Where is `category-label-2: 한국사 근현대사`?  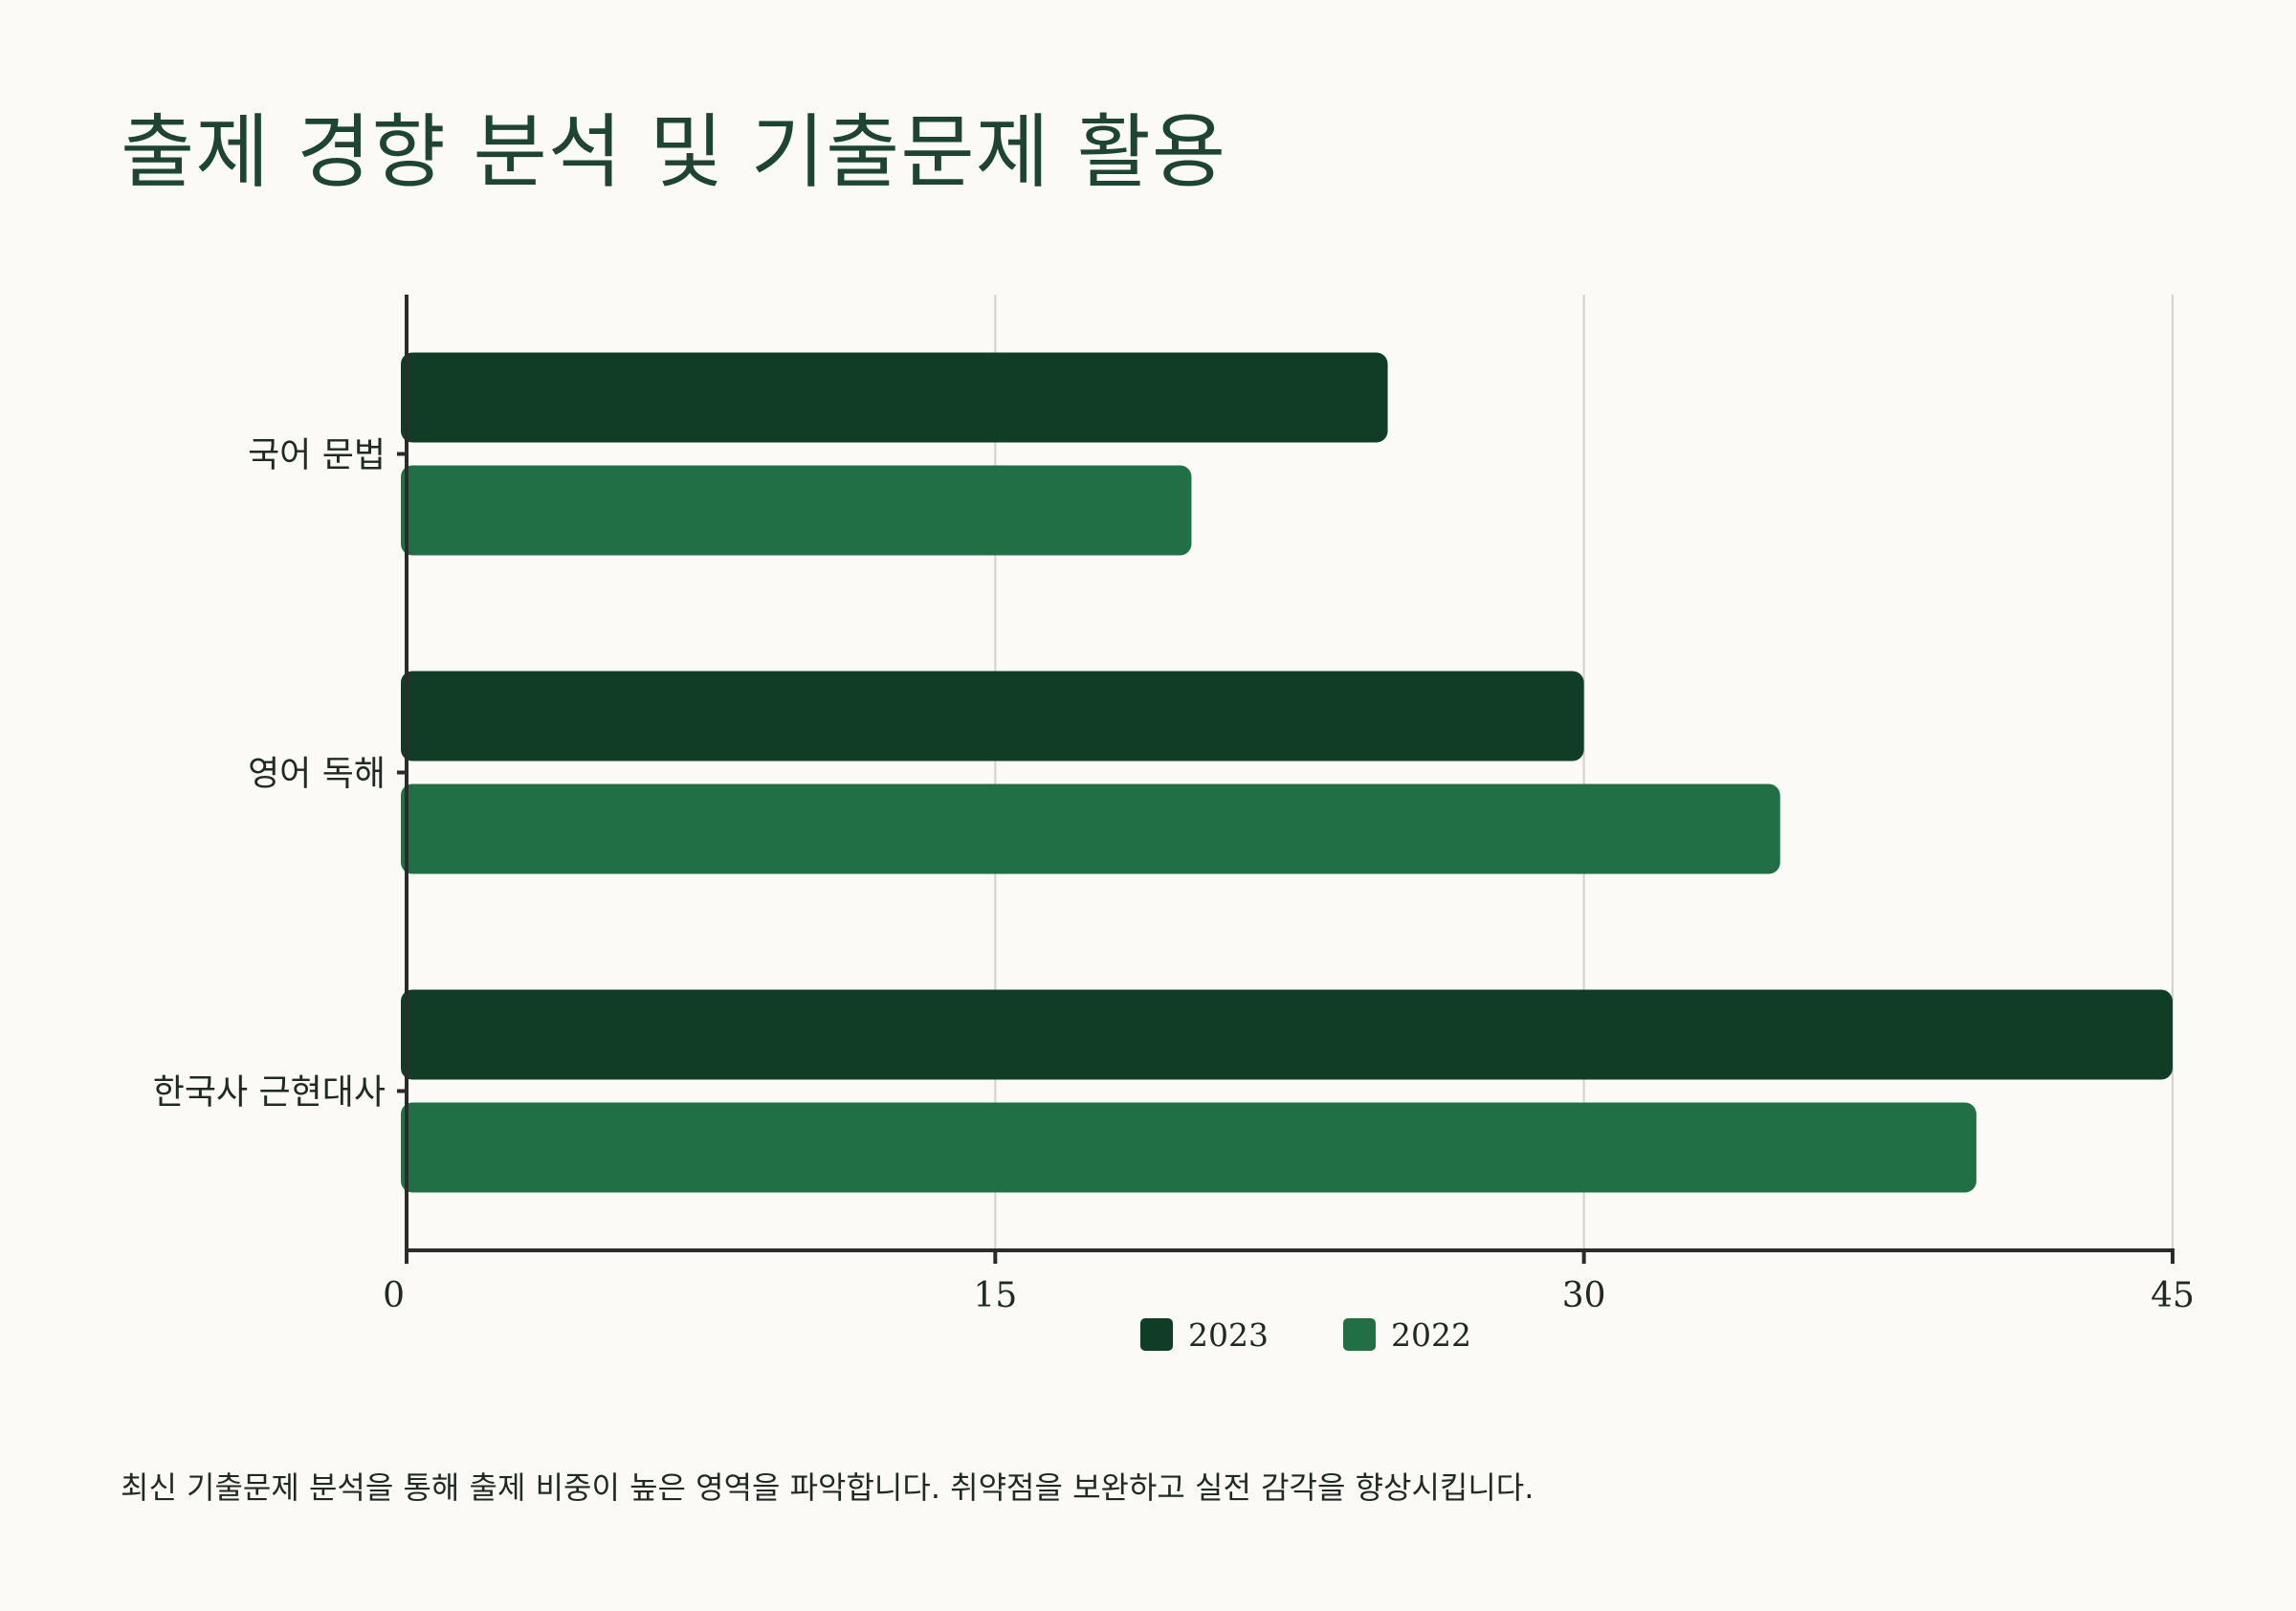
category-label-2: 한국사 근현대사 is located at coordinates (270, 1093).